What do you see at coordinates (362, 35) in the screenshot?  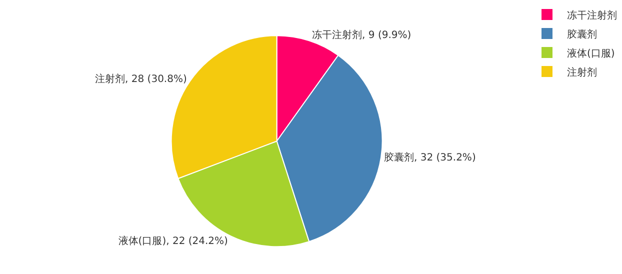 I see `data-label: 冻干注射剂, 9 (9.9%)` at bounding box center [362, 35].